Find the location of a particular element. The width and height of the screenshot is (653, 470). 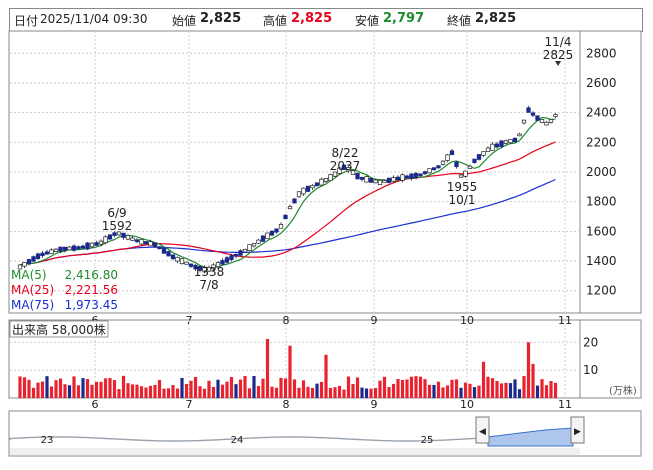

date-label: 日付 is located at coordinates (26, 21).